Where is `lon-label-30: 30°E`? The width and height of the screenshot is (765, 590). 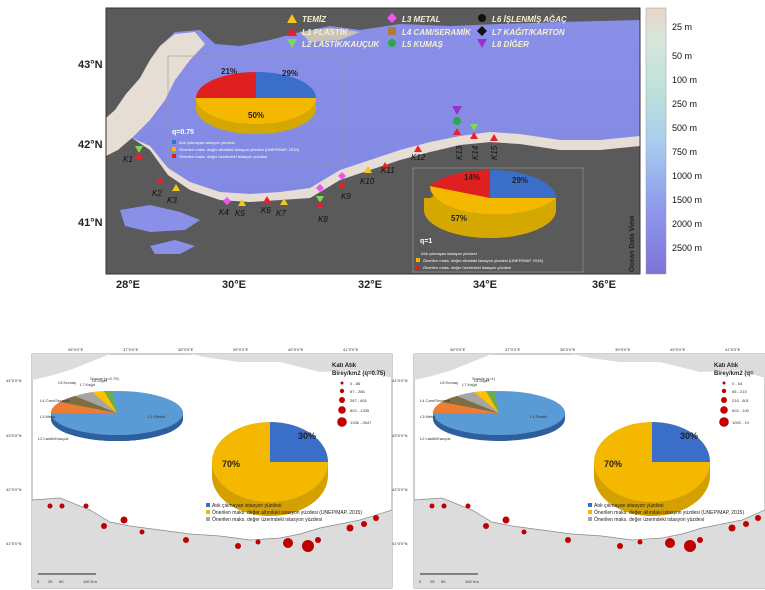 lon-label-30: 30°E is located at coordinates (234, 285).